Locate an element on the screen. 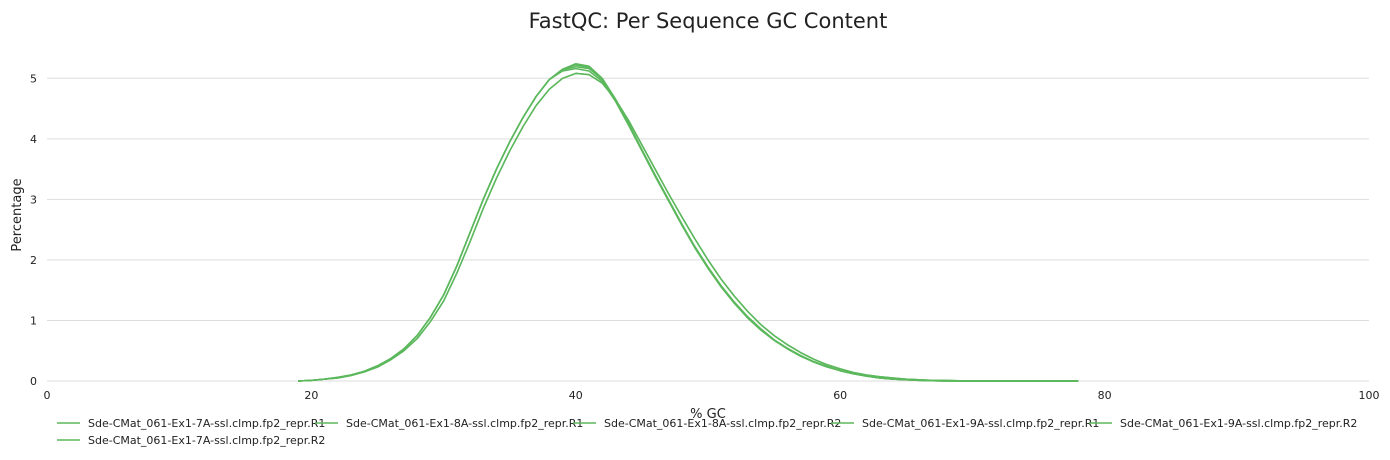 The width and height of the screenshot is (1390, 460). y-tick-label: 0 is located at coordinates (33, 381).